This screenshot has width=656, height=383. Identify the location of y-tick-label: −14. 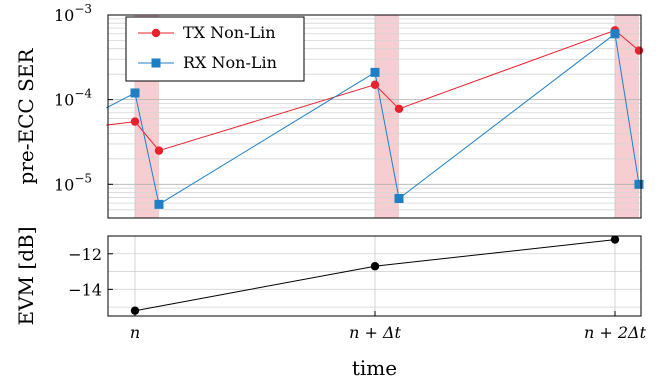
(85, 289).